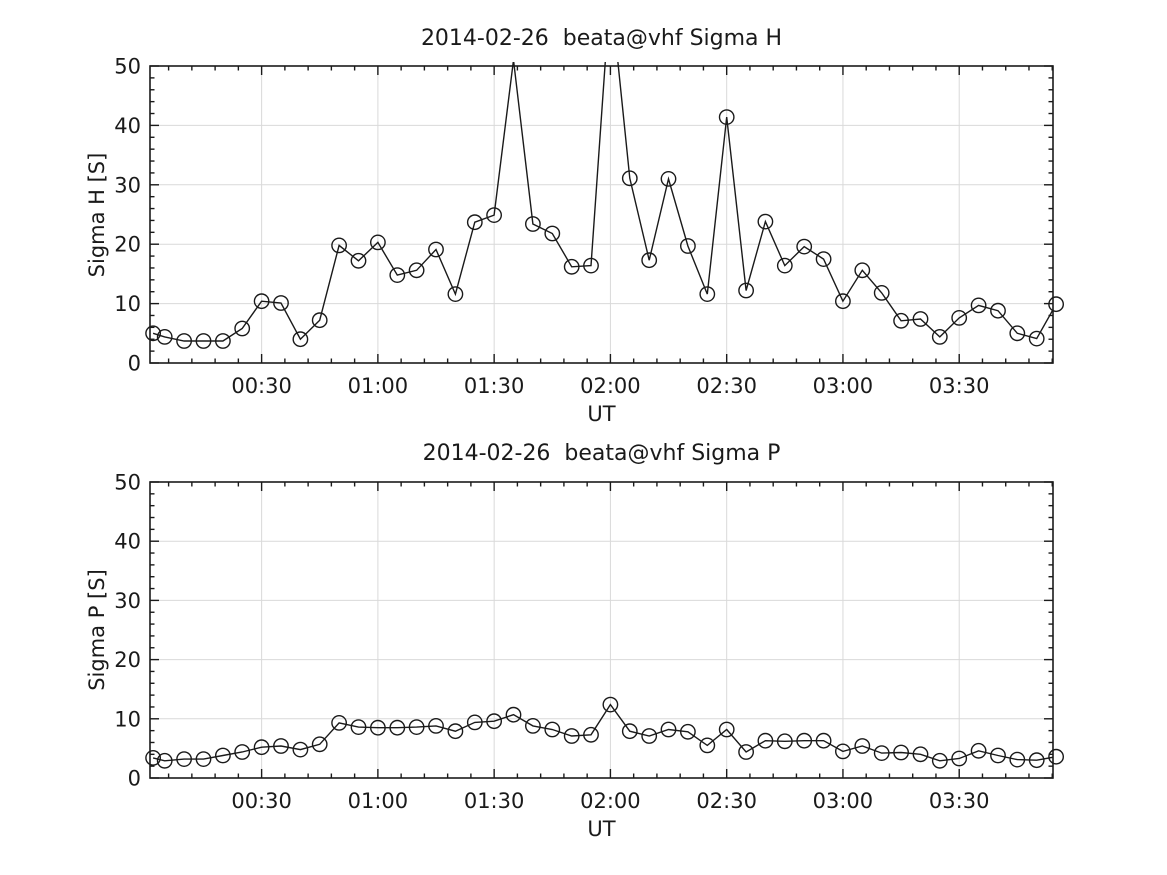 This screenshot has width=1167, height=875. I want to click on sigma-p-yaxis-label: Sigma P [S], so click(97, 630).